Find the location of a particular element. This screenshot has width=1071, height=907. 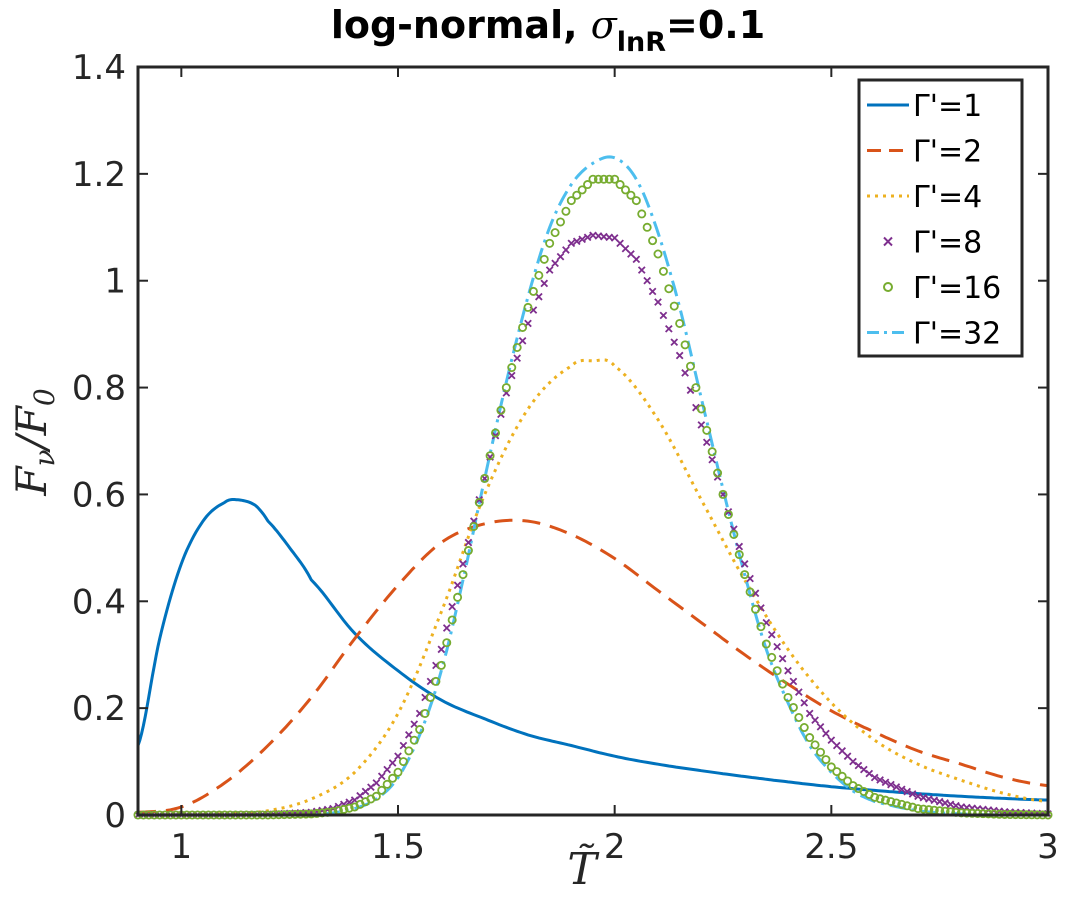

legend-marker is located at coordinates (888, 287).